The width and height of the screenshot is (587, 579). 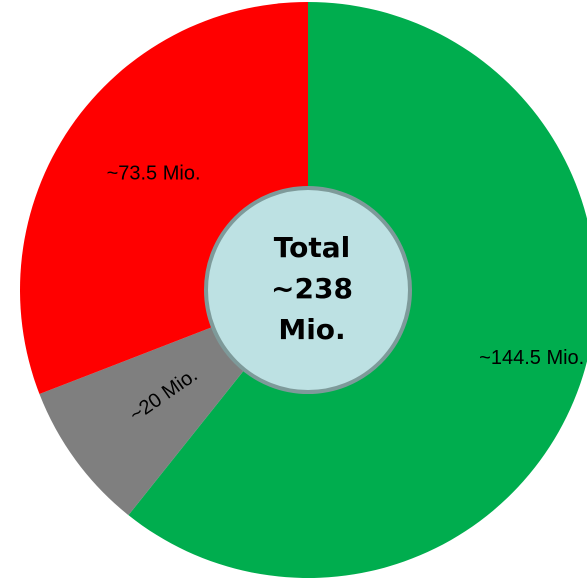 I want to click on slice-label-1: ~144.5 Mio., so click(x=531, y=358).